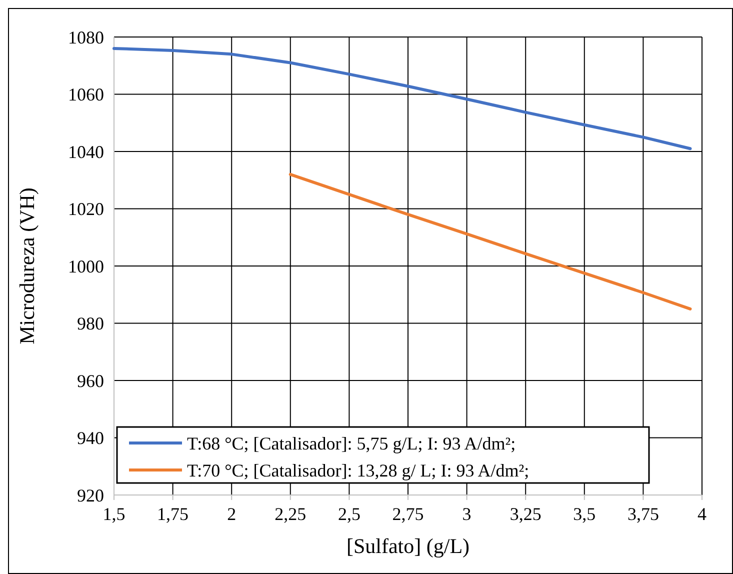  What do you see at coordinates (90, 495) in the screenshot?
I see `y-tick-label: 920` at bounding box center [90, 495].